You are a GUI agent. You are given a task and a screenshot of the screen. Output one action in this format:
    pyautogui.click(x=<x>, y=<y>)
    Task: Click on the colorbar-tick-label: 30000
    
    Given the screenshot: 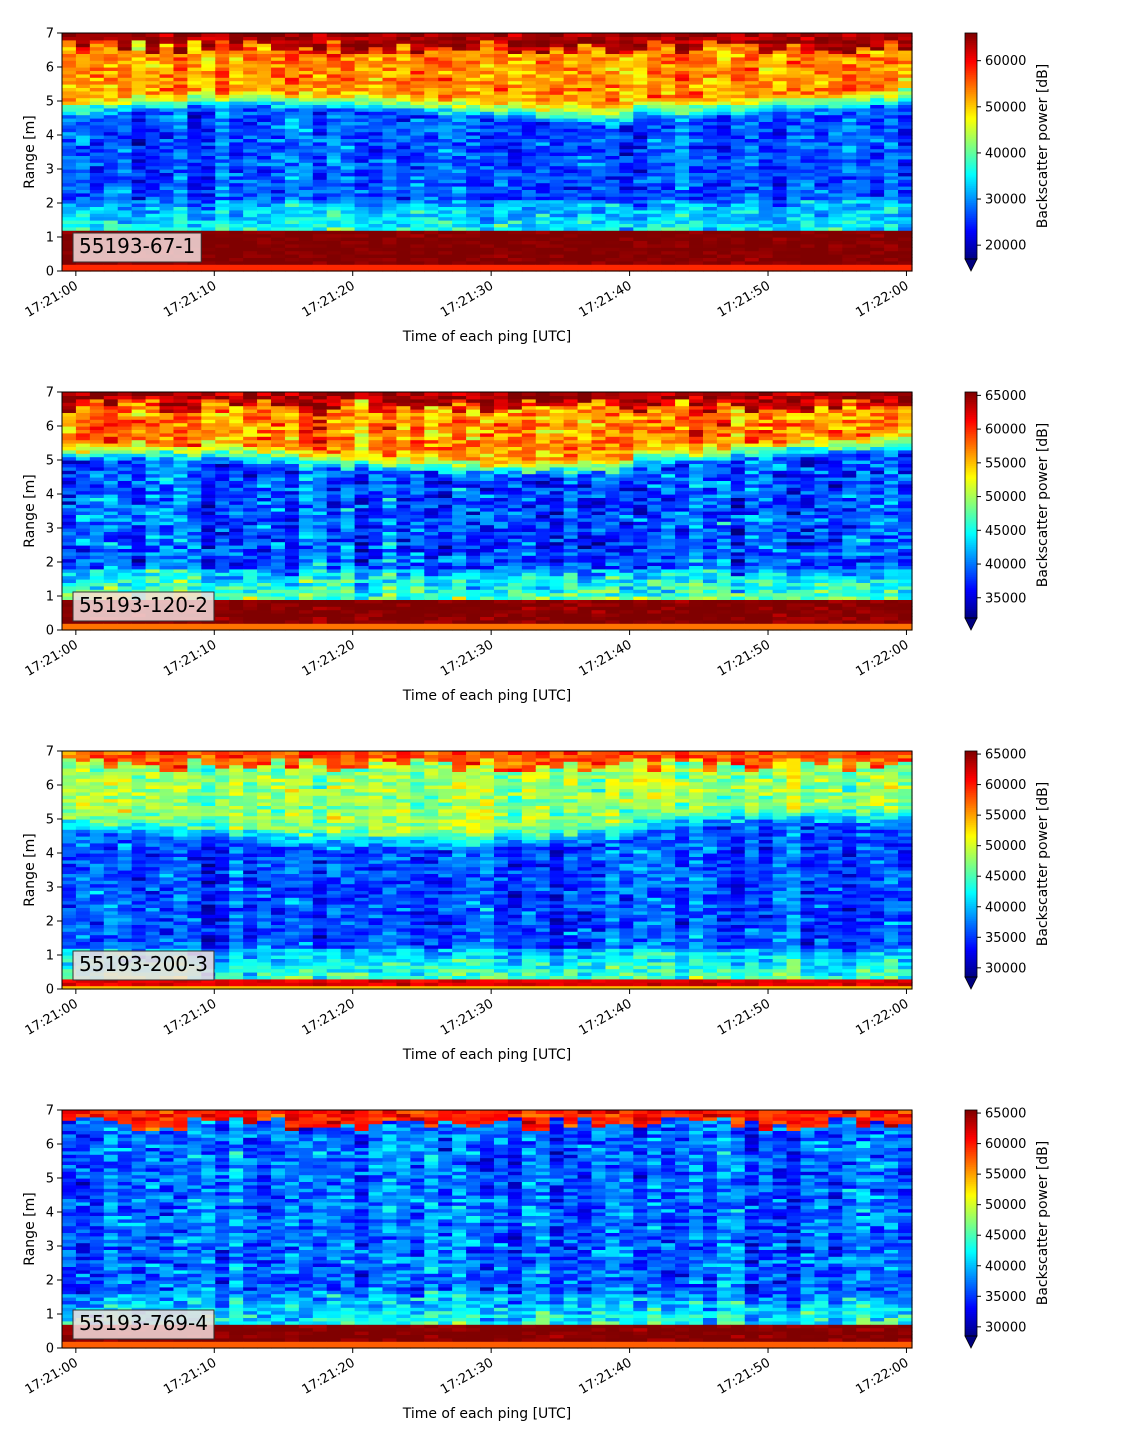 What is the action you would take?
    pyautogui.click(x=1005, y=200)
    